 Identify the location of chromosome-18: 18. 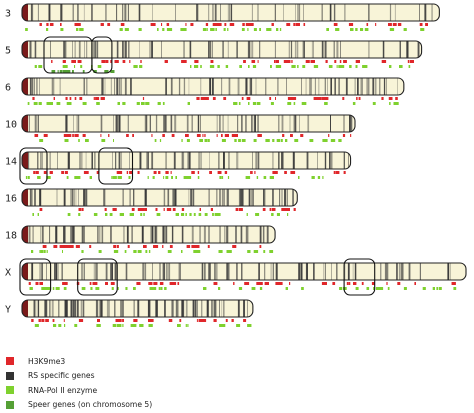
(140, 239).